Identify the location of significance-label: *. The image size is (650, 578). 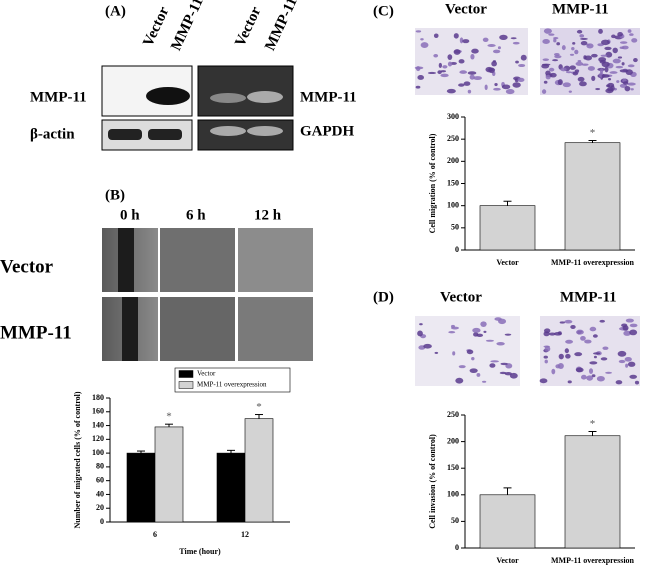
(593, 424).